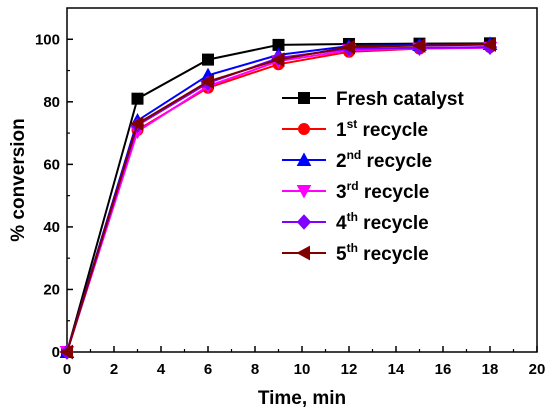  What do you see at coordinates (114, 369) in the screenshot?
I see `x-tick-label: 2` at bounding box center [114, 369].